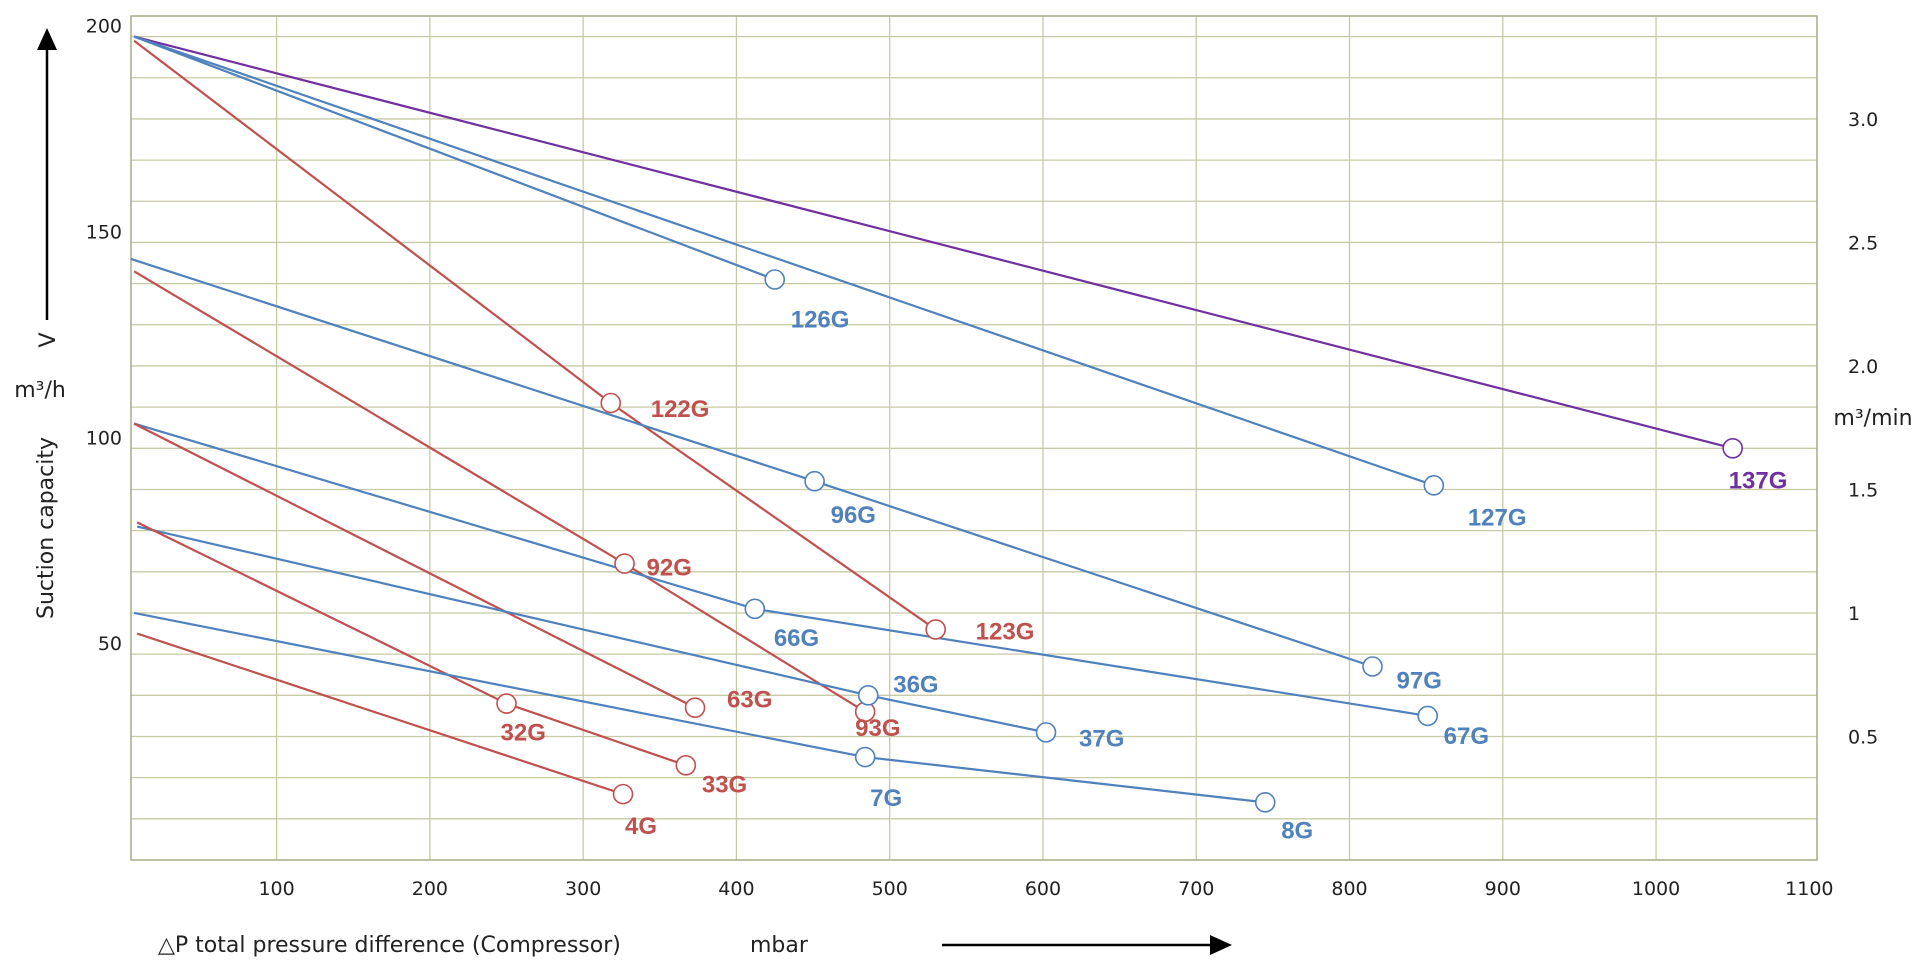 This screenshot has height=977, width=1920. I want to click on series-point-67G, so click(1427, 716).